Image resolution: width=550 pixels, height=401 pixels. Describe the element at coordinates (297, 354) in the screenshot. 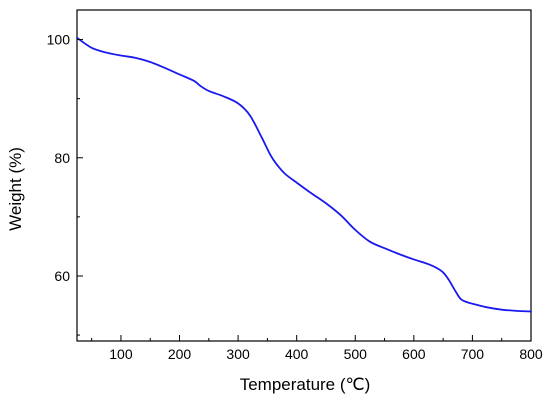

I see `x-tick-label: 400` at that location.